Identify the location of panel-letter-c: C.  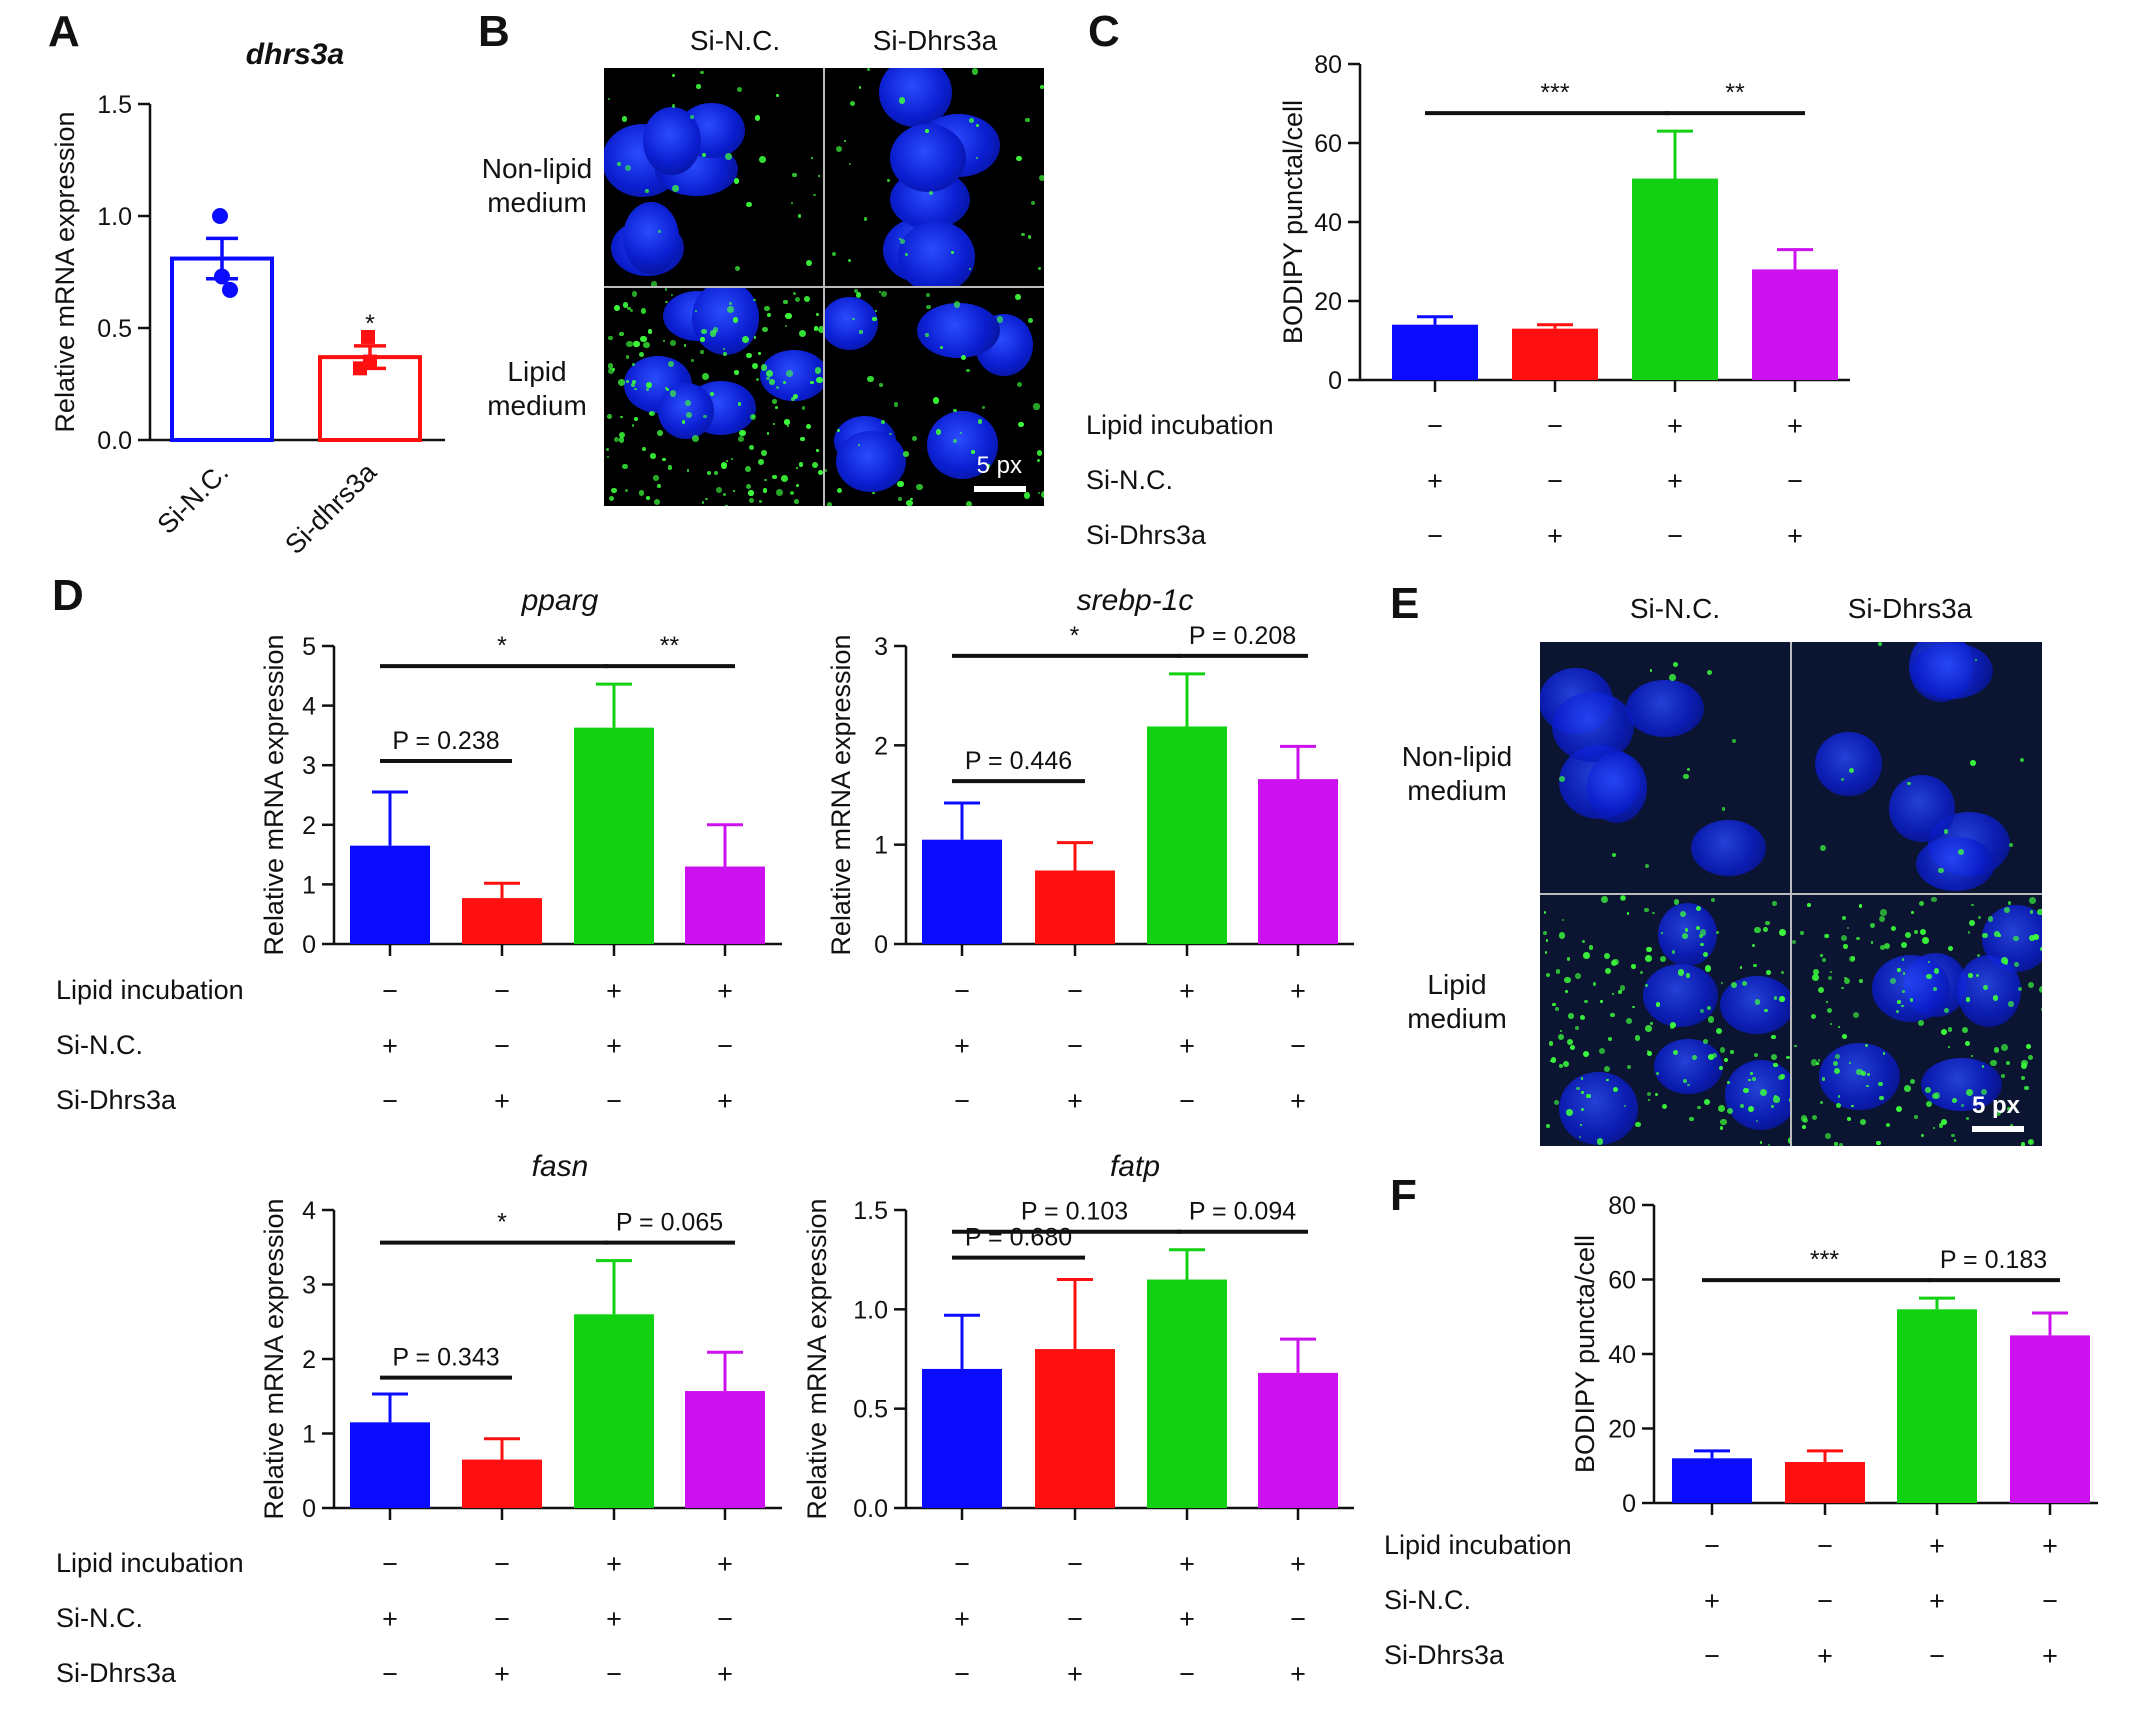
(1104, 31).